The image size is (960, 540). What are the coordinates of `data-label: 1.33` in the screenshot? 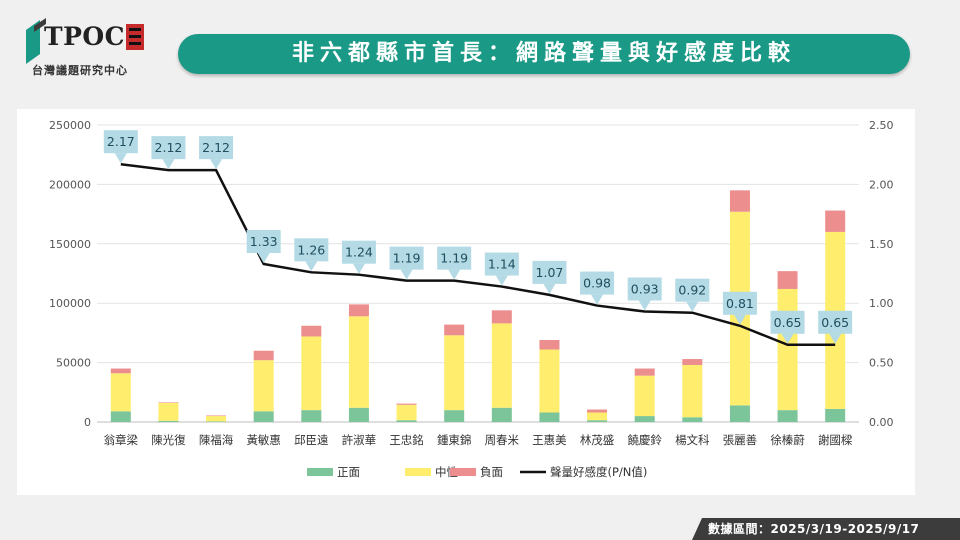 It's located at (263, 246).